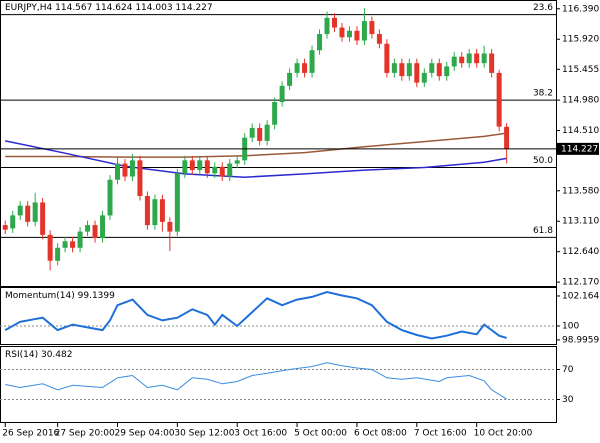  What do you see at coordinates (144, 434) in the screenshot?
I see `x-tick-label: 29 Sep 04:00` at bounding box center [144, 434].